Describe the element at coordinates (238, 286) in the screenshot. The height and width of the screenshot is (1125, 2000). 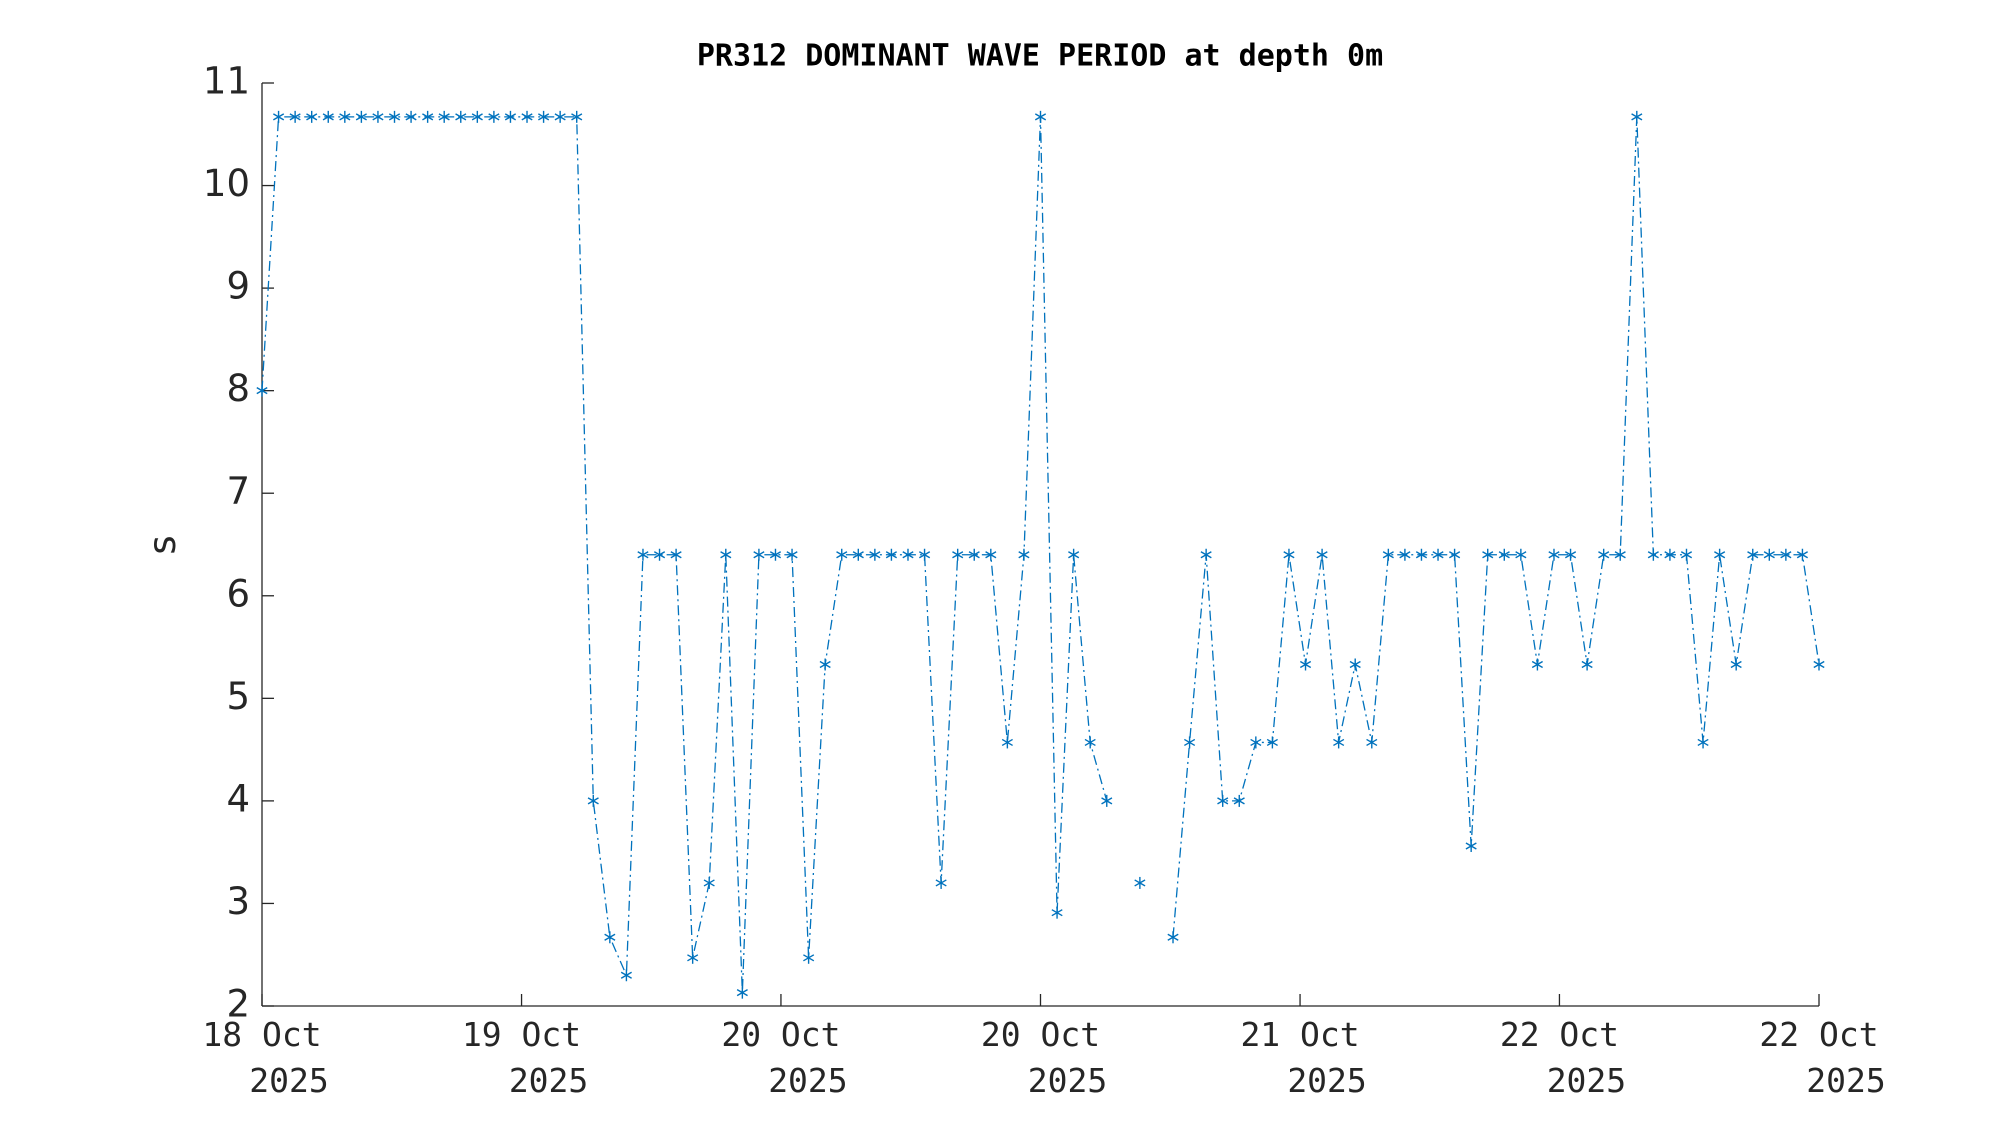
I see `y-tick-label: 9` at that location.